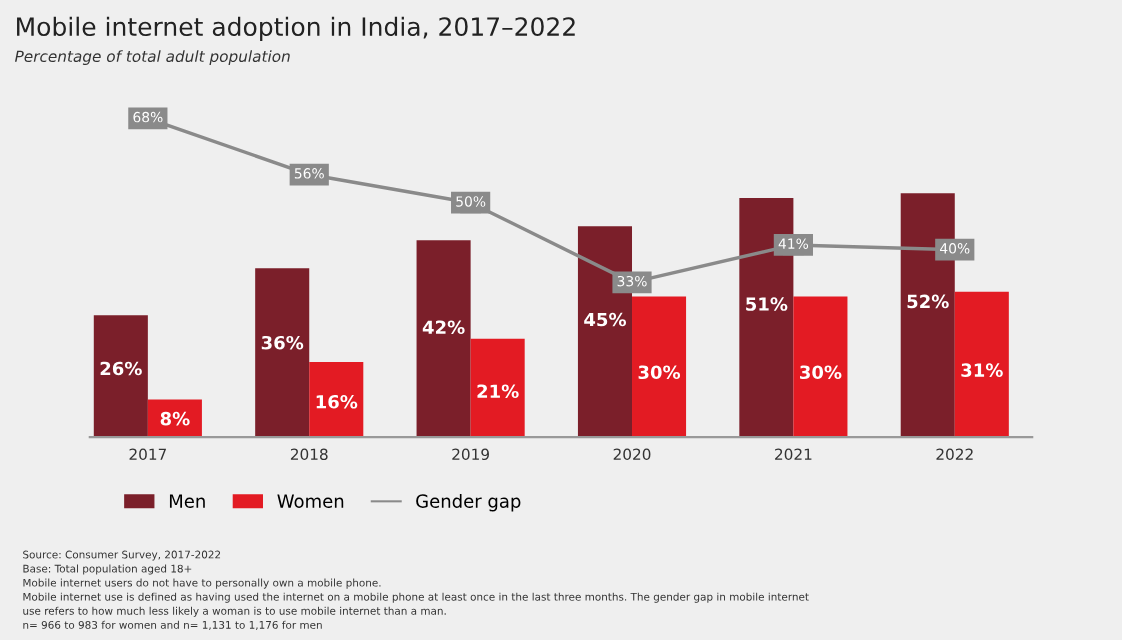  Describe the element at coordinates (954, 454) in the screenshot. I see `x-tick-label: 2022` at that location.